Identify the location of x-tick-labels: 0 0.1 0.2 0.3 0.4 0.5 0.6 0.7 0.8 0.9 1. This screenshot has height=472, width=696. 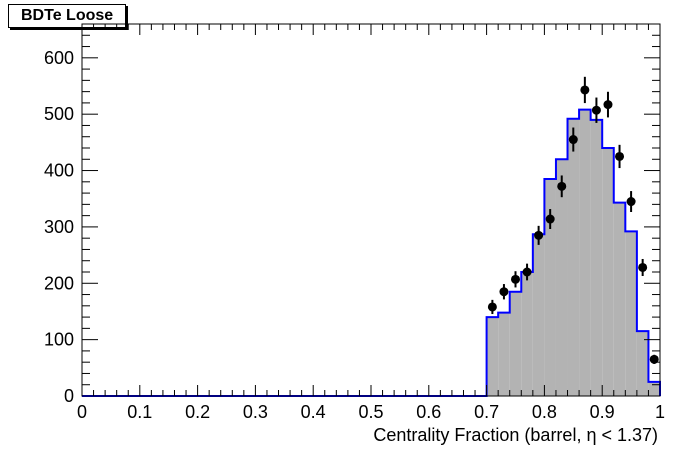
(371, 412).